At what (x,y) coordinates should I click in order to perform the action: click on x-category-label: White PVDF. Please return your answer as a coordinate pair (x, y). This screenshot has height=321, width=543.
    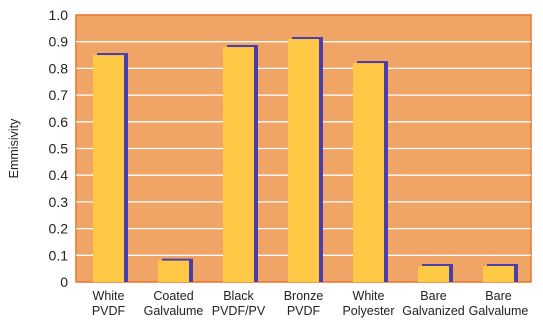
    Looking at the image, I should click on (109, 303).